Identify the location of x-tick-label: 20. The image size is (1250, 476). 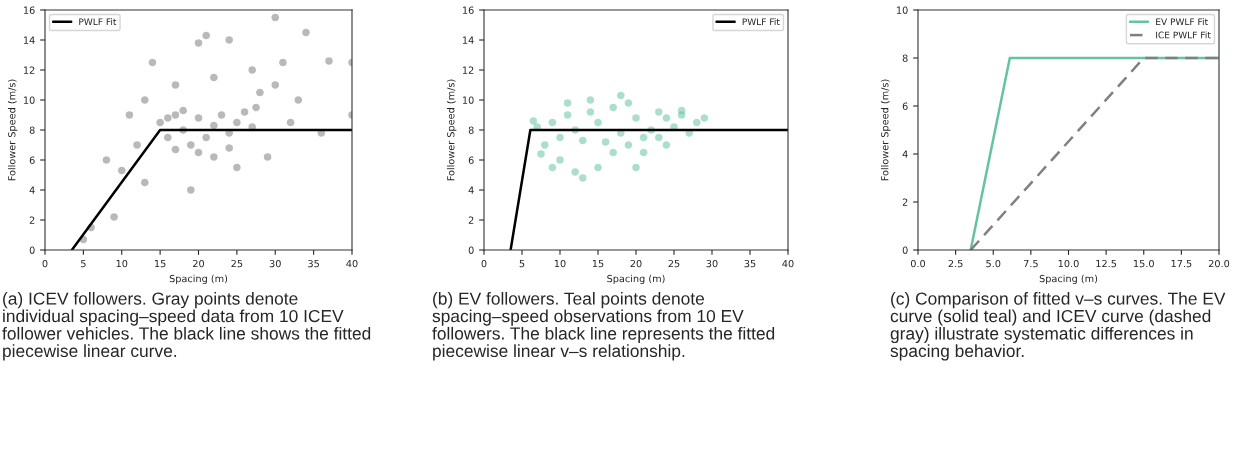
(636, 263).